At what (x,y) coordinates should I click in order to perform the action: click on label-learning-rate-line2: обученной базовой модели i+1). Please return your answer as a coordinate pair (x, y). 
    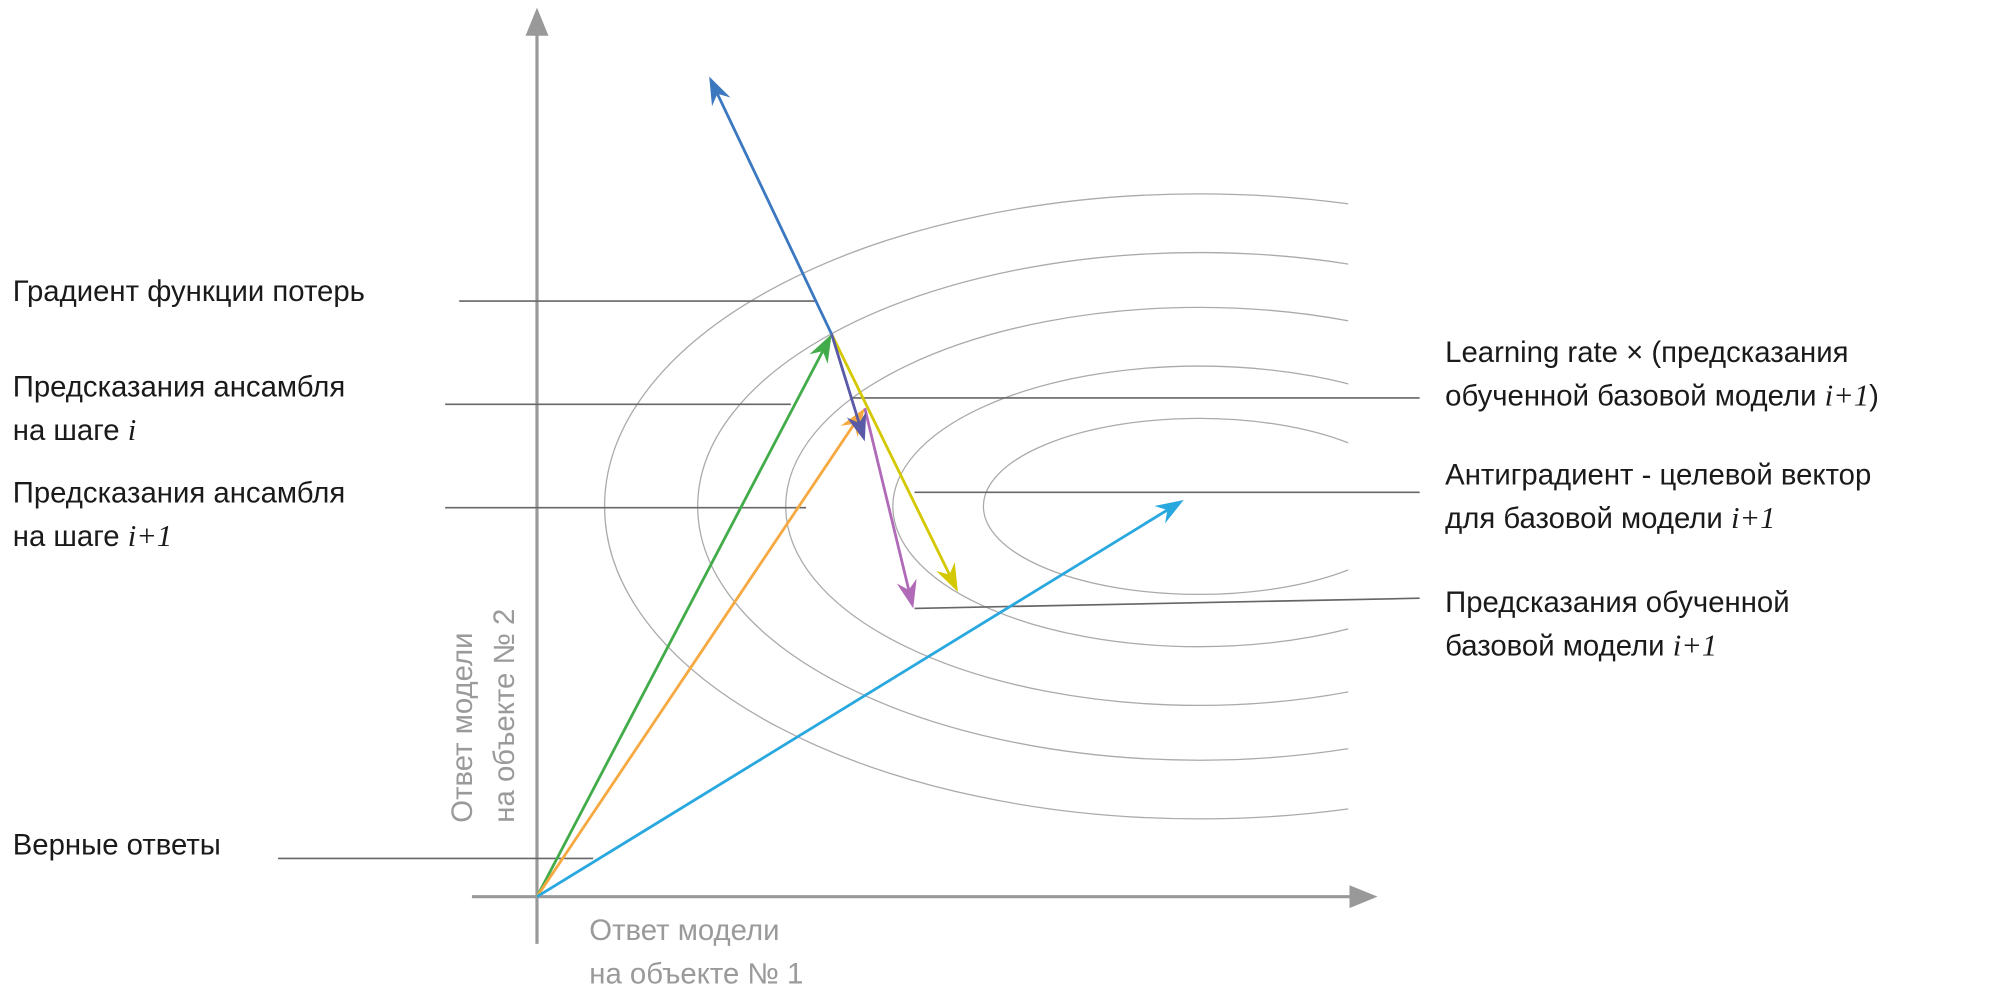
    Looking at the image, I should click on (1662, 396).